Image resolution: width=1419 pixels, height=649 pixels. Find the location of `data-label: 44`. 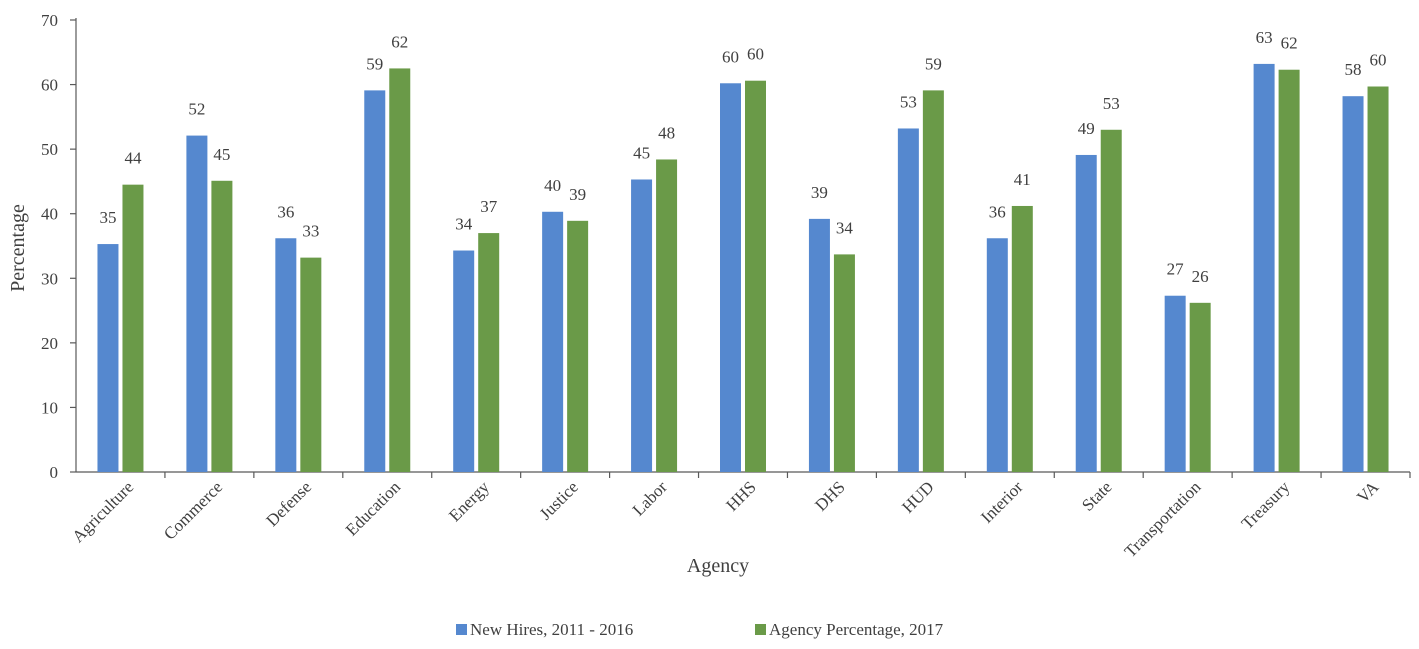

data-label: 44 is located at coordinates (133, 158).